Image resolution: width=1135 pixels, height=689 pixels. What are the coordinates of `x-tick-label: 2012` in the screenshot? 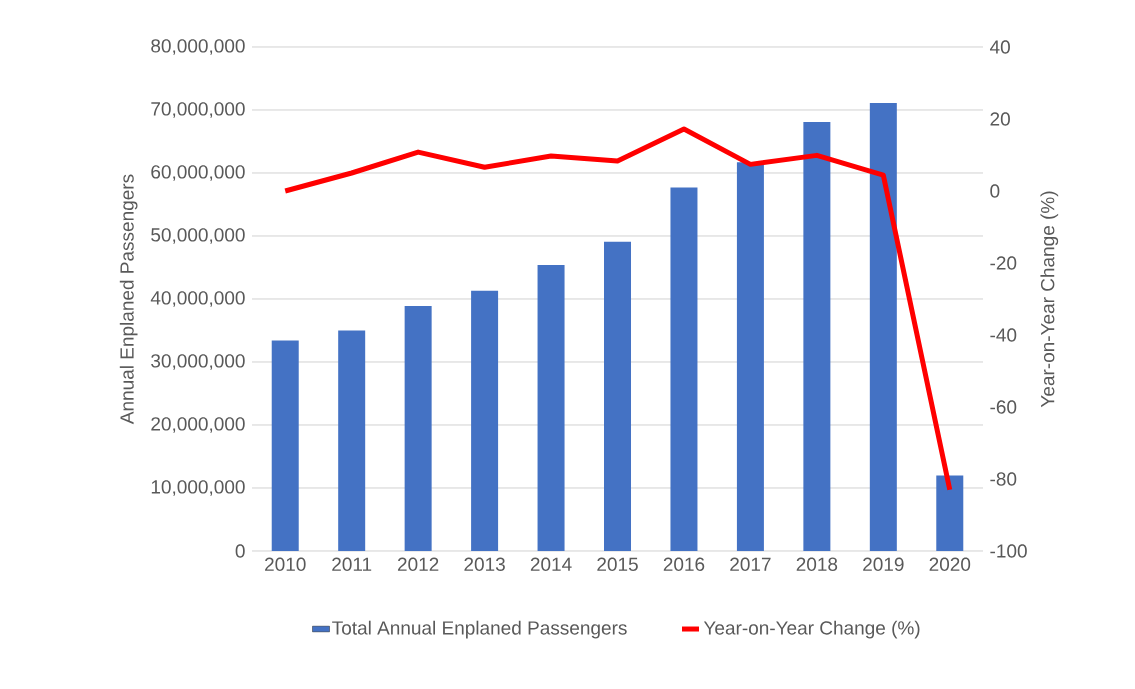 It's located at (418, 564).